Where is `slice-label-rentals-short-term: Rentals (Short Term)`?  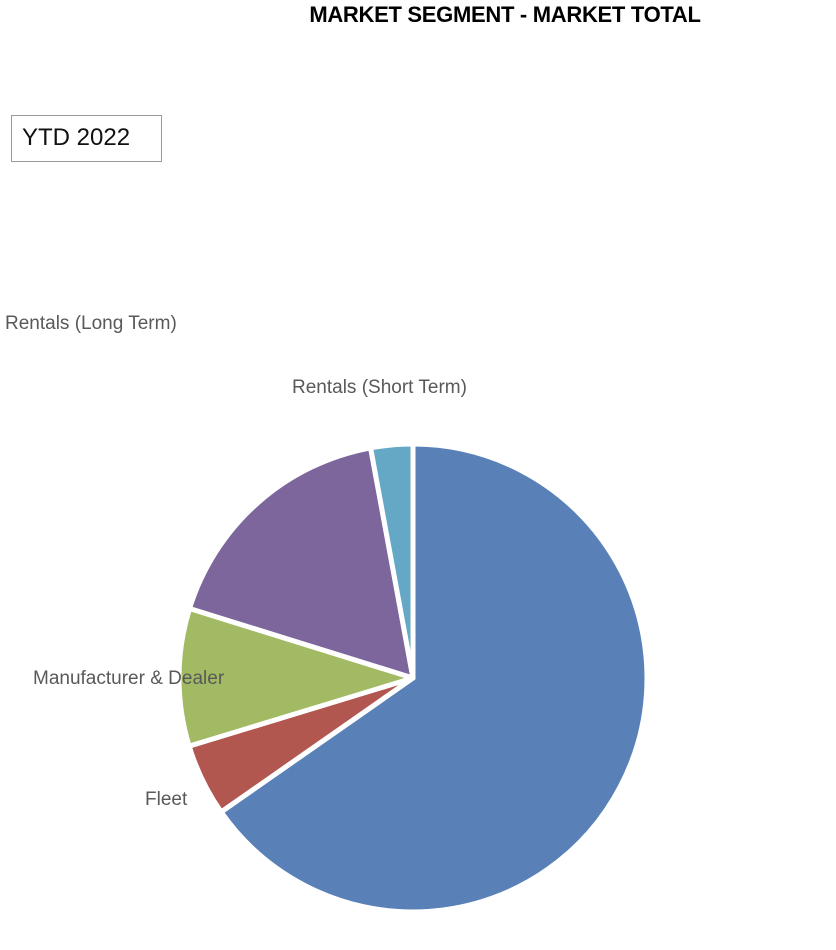
slice-label-rentals-short-term: Rentals (Short Term) is located at coordinates (379, 387).